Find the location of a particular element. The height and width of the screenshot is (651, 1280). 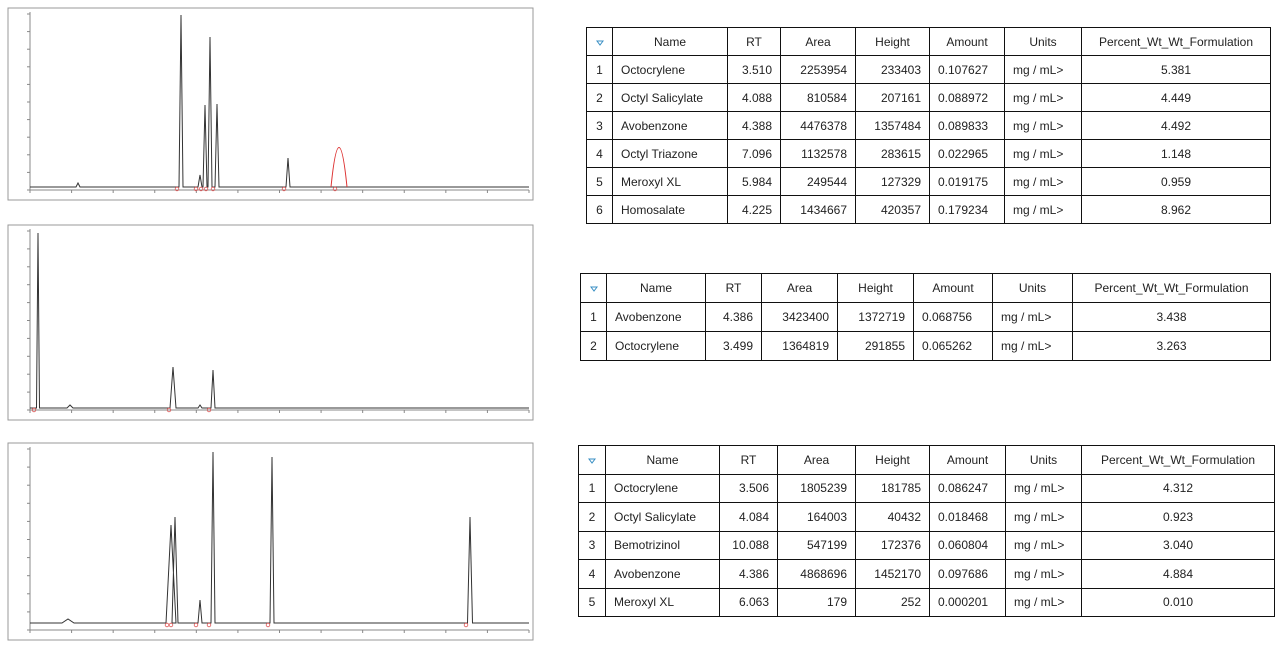

data-cell: Octyl Salicylate is located at coordinates (662, 517).